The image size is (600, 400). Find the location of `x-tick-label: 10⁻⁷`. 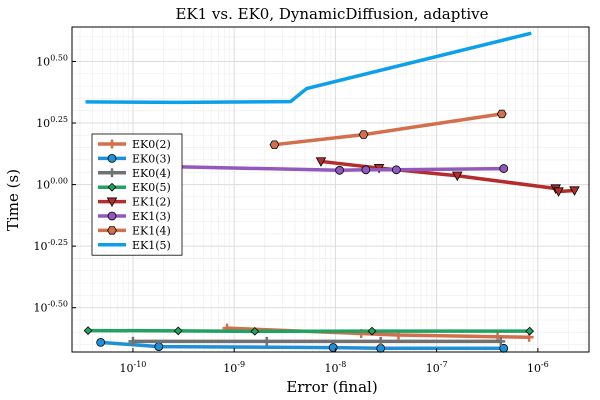

x-tick-label: 10⁻⁷ is located at coordinates (437, 367).